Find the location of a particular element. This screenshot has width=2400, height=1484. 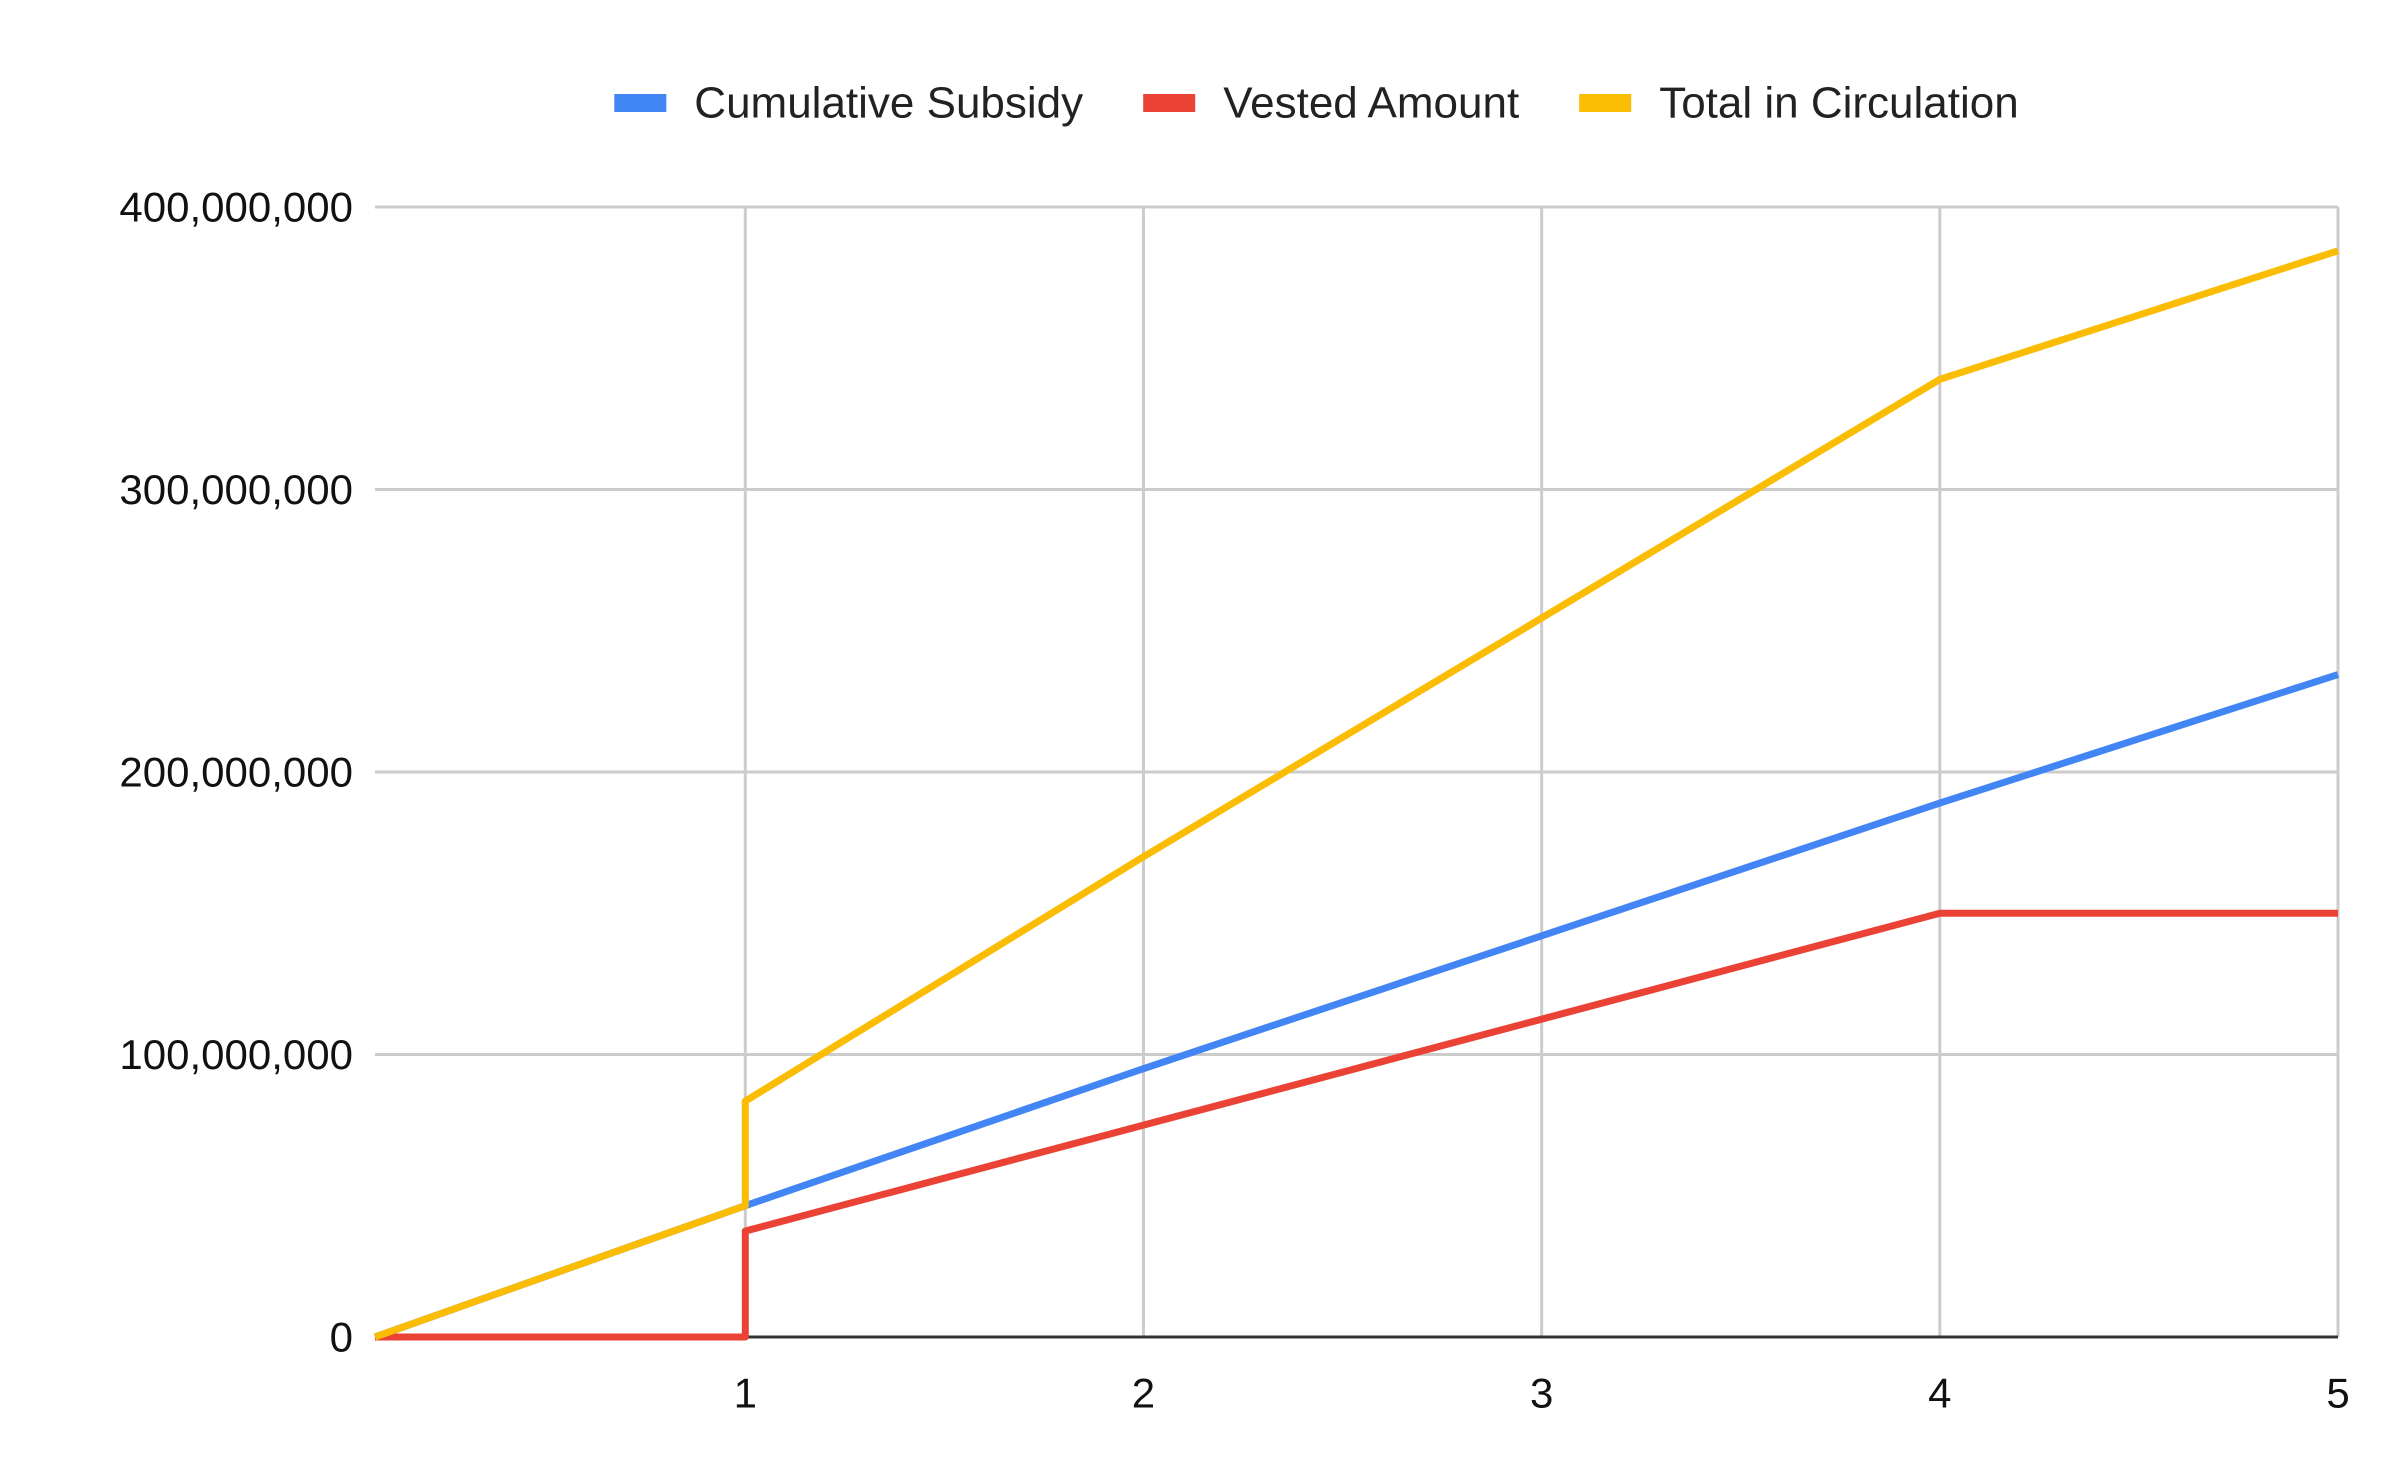

x-tick-label: 4 is located at coordinates (1939, 1393).